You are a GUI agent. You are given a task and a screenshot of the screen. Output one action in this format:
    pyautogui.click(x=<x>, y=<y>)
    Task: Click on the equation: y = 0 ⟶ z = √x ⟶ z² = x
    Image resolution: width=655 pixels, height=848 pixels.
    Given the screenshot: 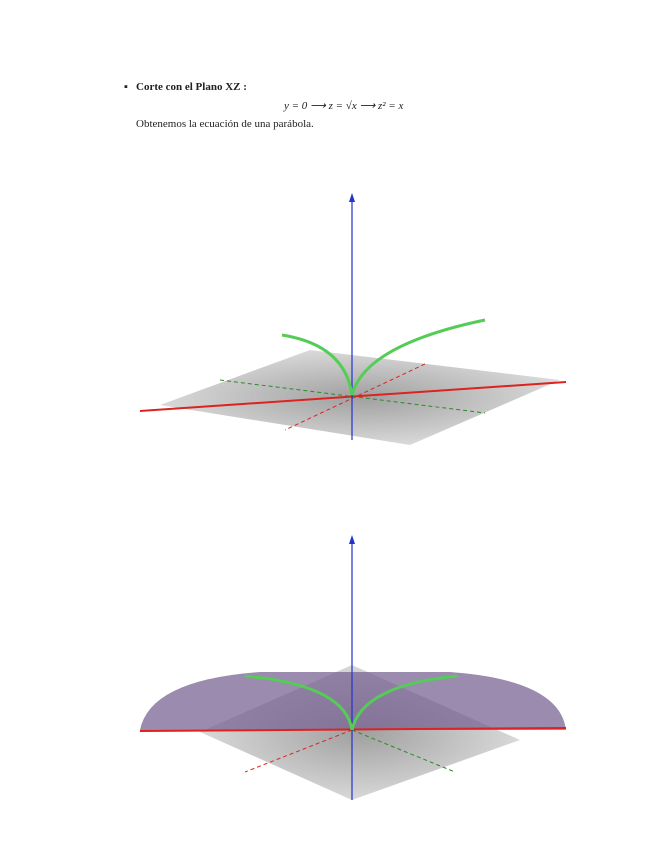 What is the action you would take?
    pyautogui.click(x=344, y=106)
    